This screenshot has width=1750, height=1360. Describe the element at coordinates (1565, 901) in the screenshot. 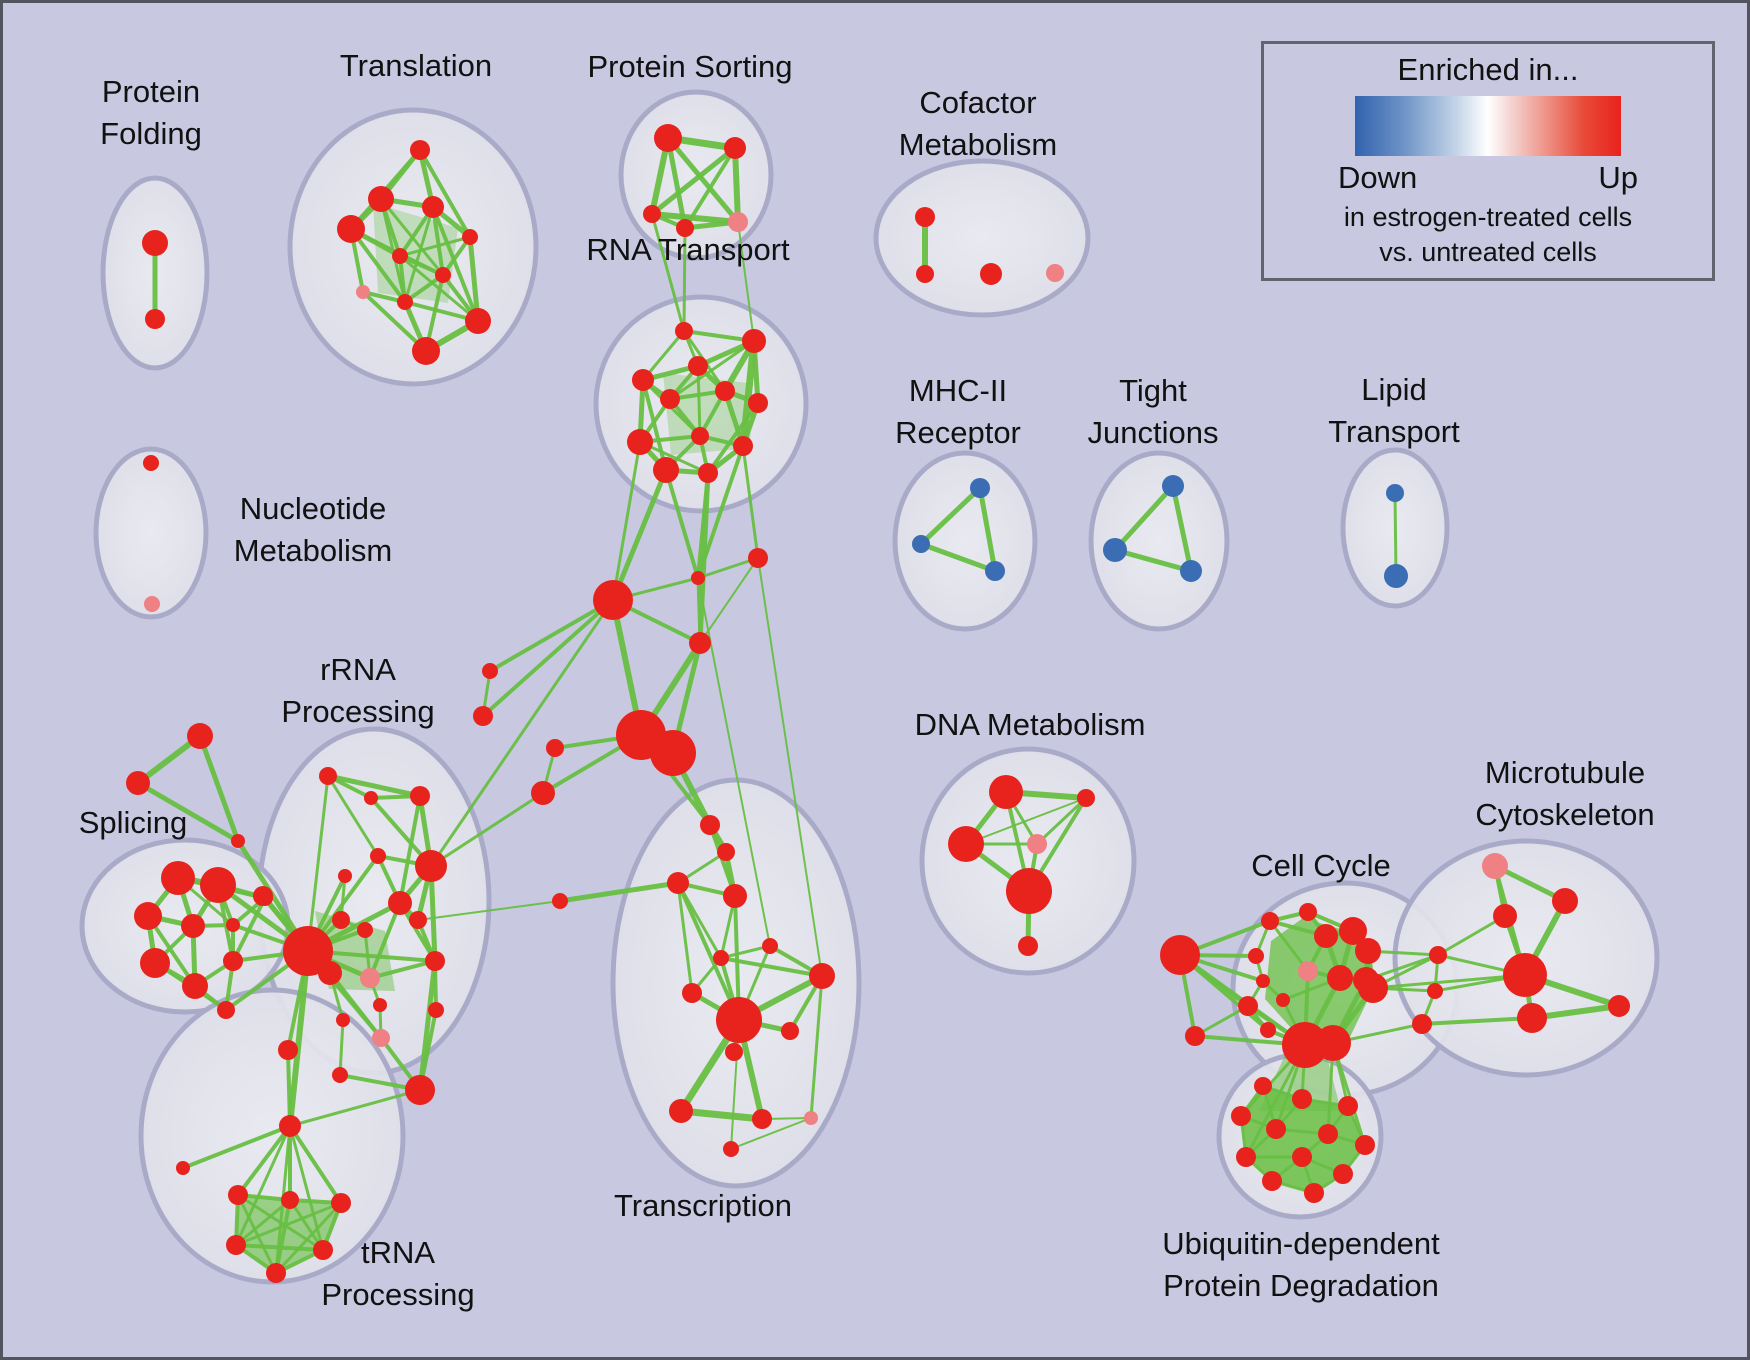

I see `node-mt1` at that location.